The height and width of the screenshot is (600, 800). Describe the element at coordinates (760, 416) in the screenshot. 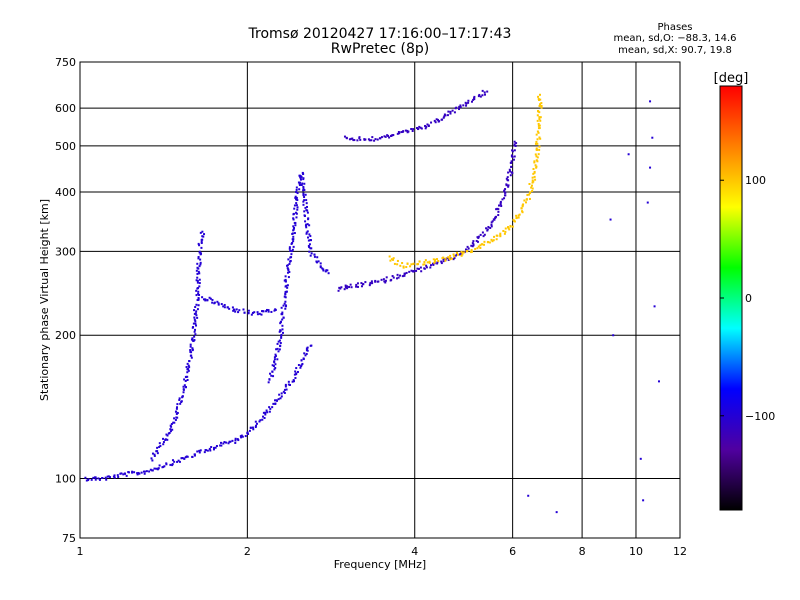

I see `colorbar-tick-label: −100` at that location.